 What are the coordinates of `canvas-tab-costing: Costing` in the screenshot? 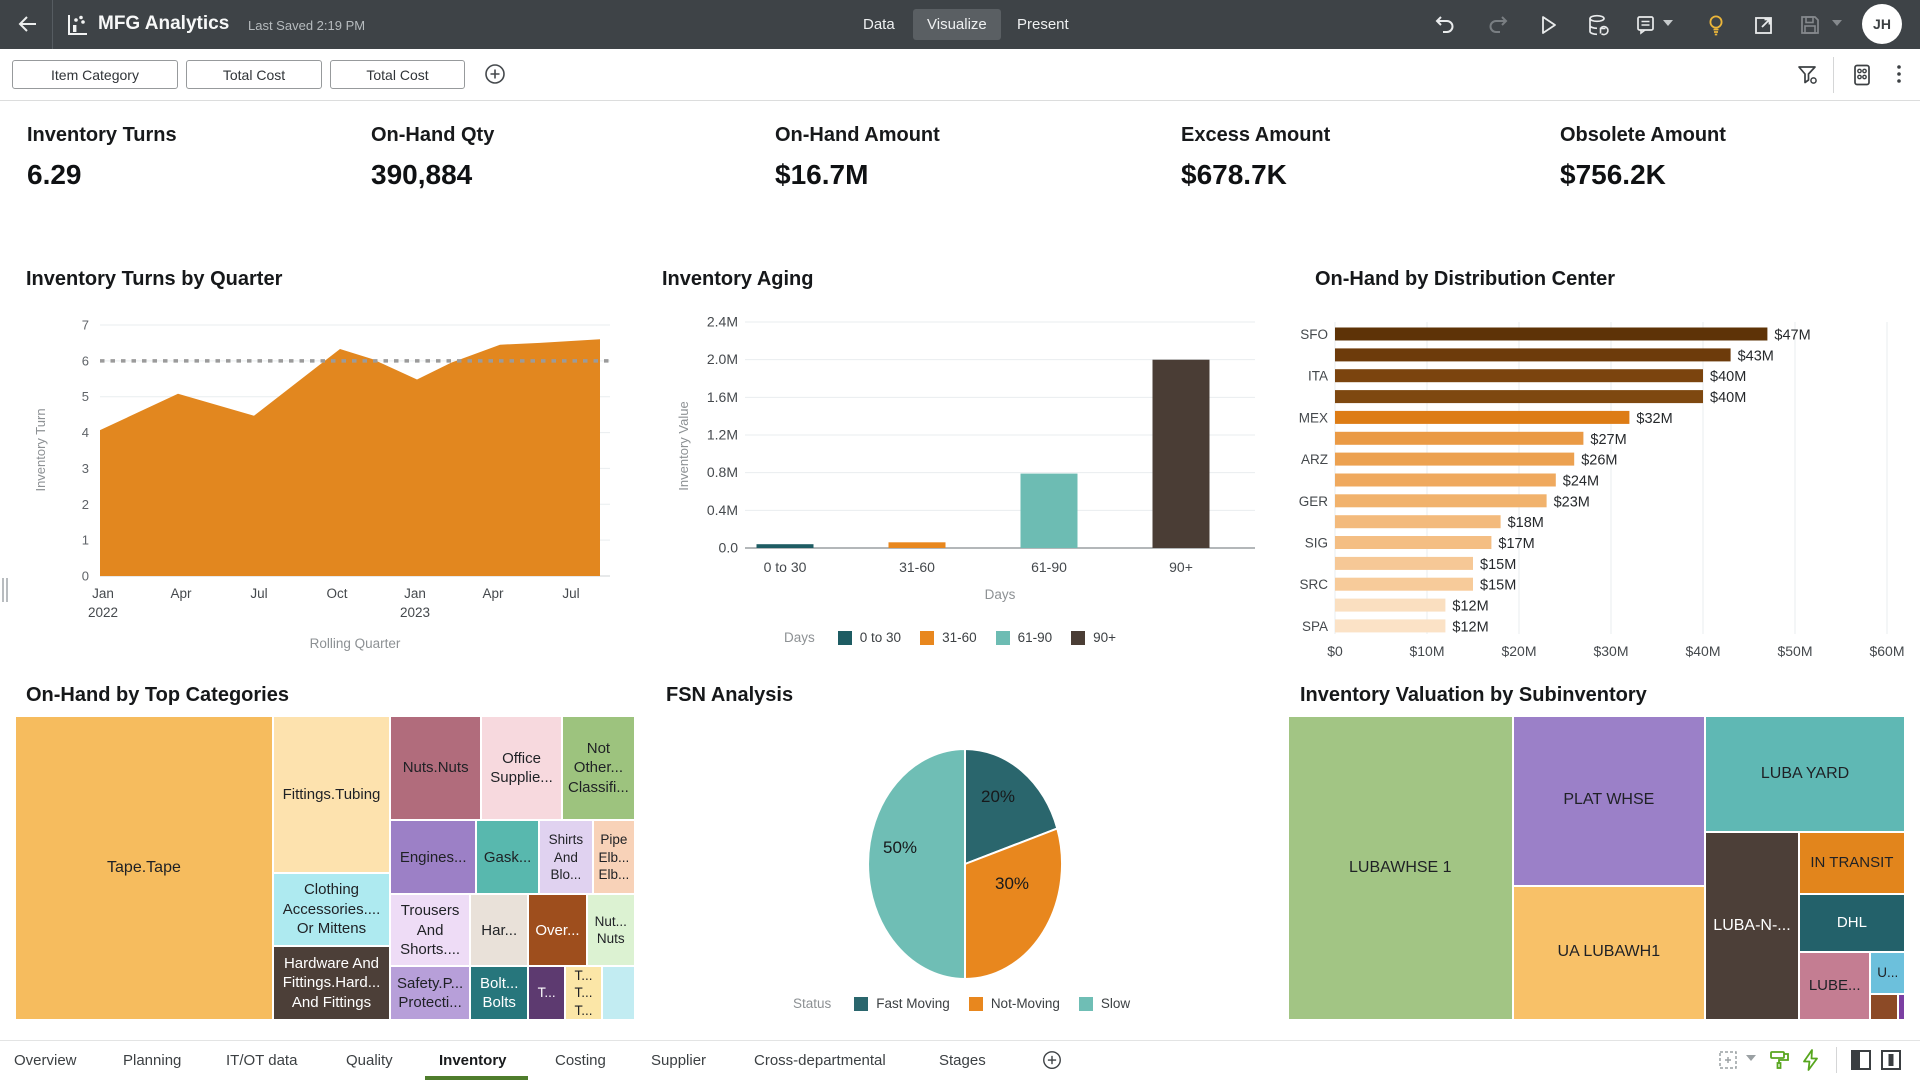 It's located at (580, 1060).